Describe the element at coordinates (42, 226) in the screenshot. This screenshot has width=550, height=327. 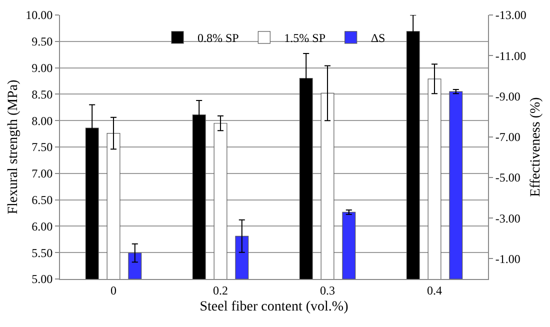
I see `y-tick-label: 6.00` at that location.